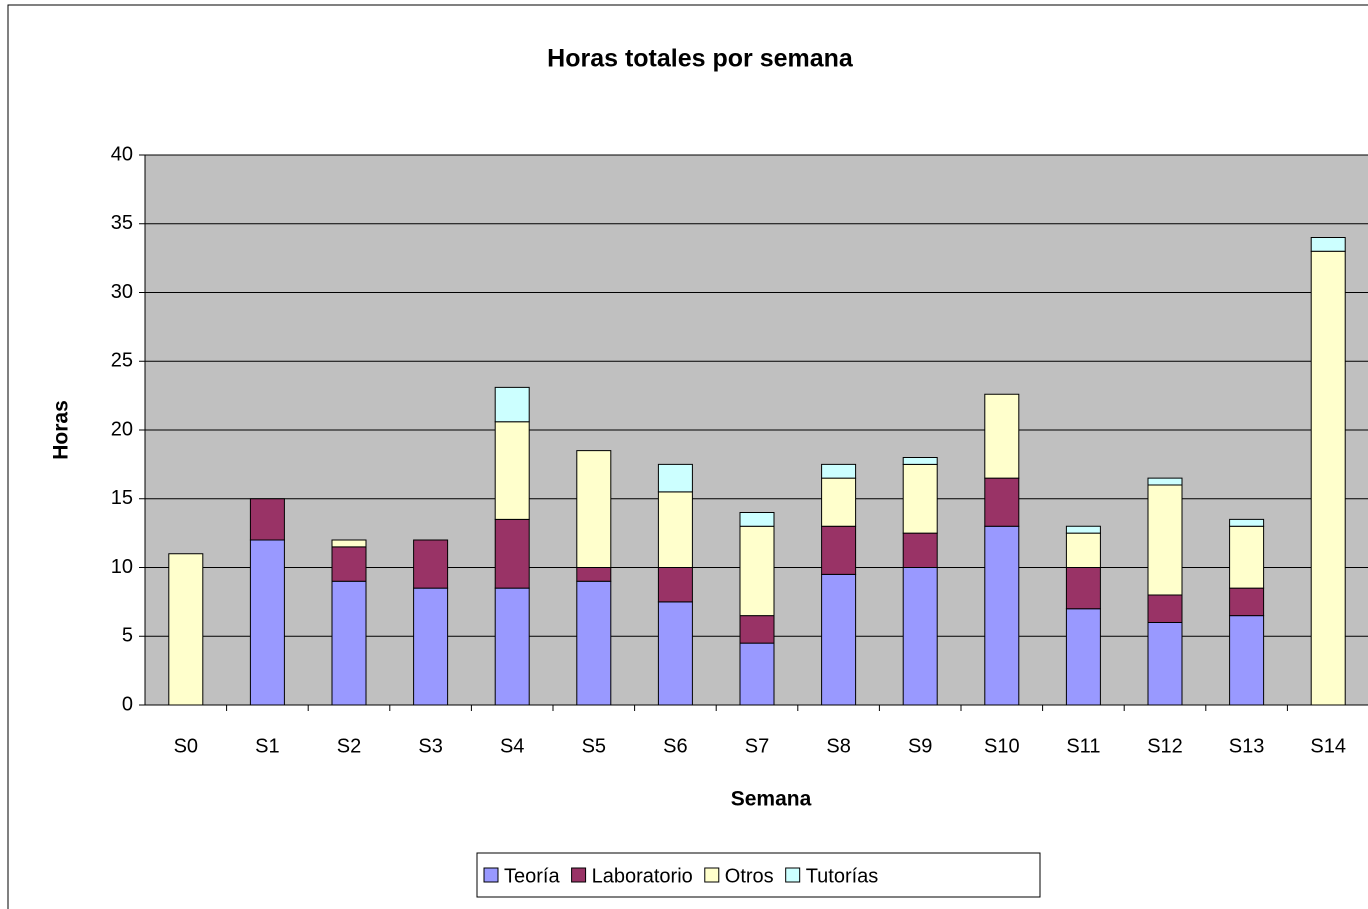 The image size is (1368, 909). I want to click on x-tick-label: S14, so click(1328, 746).